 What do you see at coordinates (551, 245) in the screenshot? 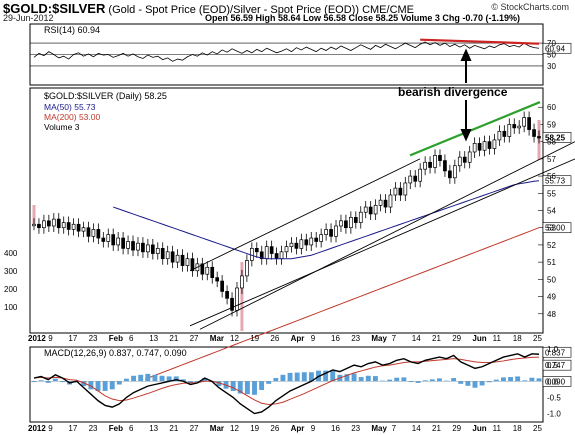
I see `price-tick-label: 52` at bounding box center [551, 245].